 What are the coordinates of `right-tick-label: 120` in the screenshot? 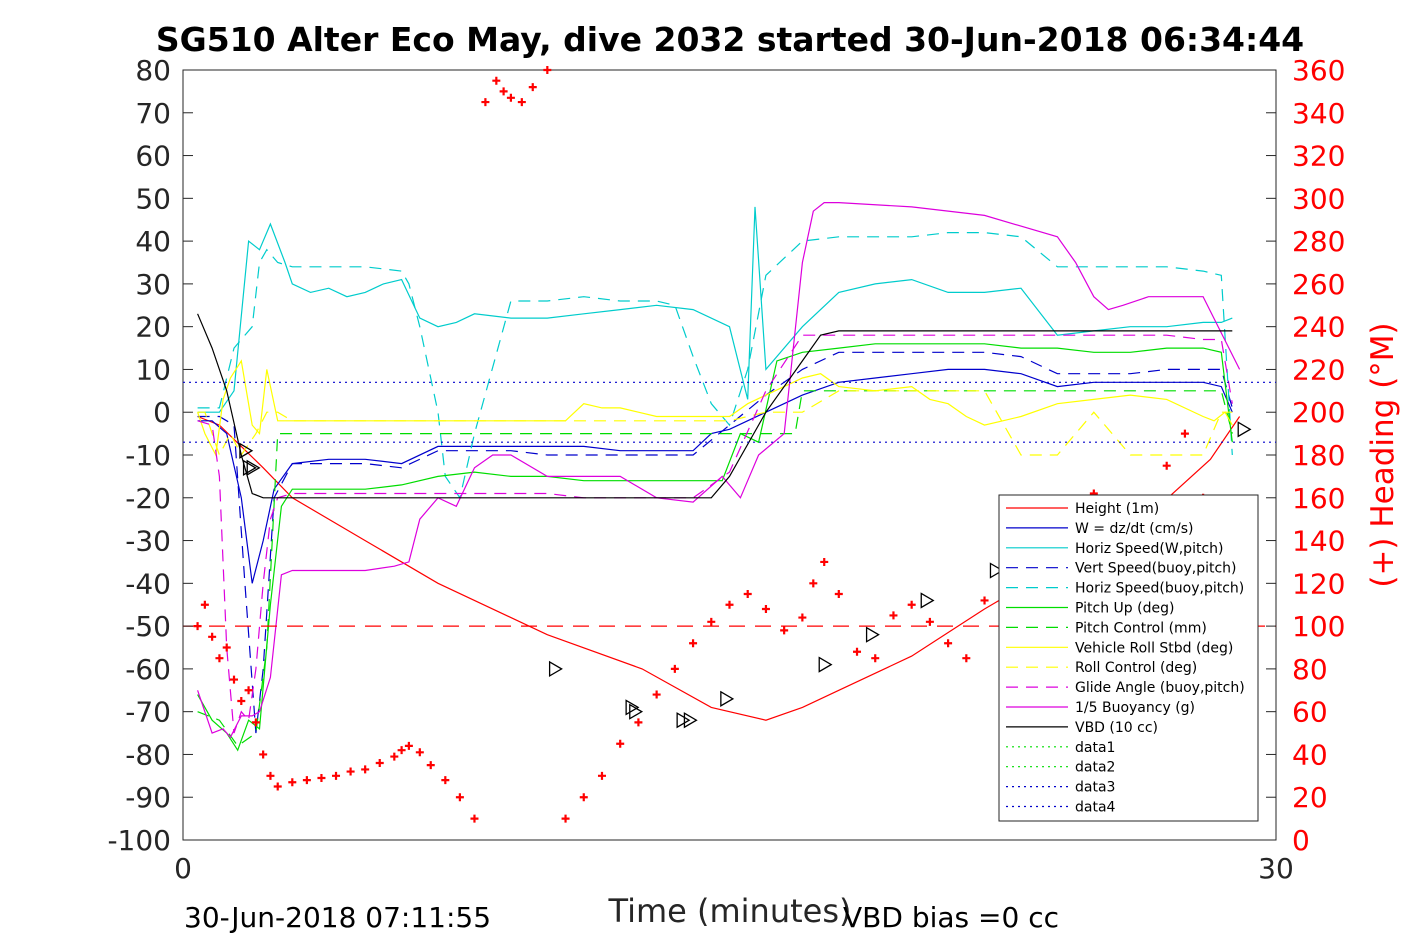 It's located at (1318, 583).